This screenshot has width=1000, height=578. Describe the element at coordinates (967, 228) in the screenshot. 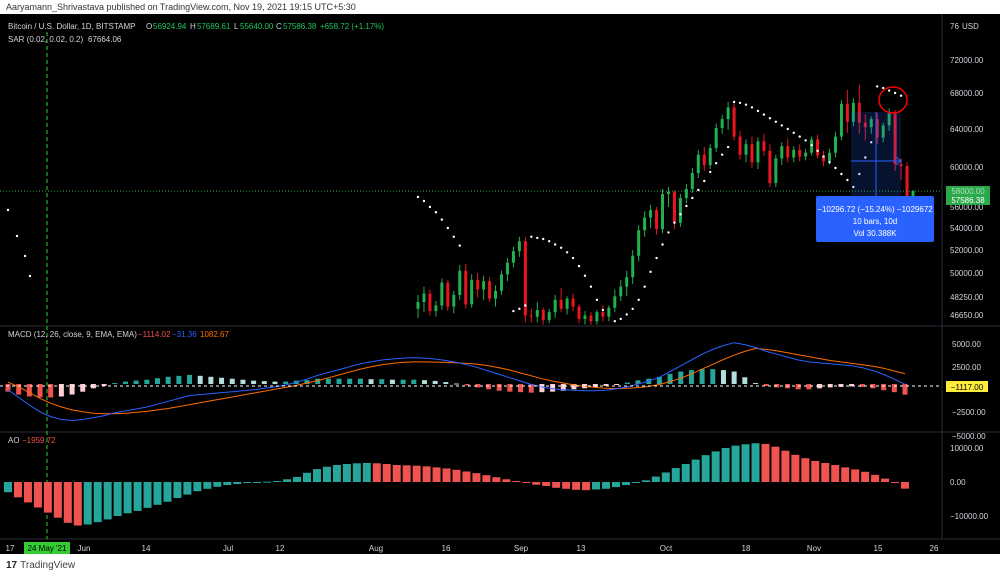

I see `price-tick-label: 54000.00` at that location.